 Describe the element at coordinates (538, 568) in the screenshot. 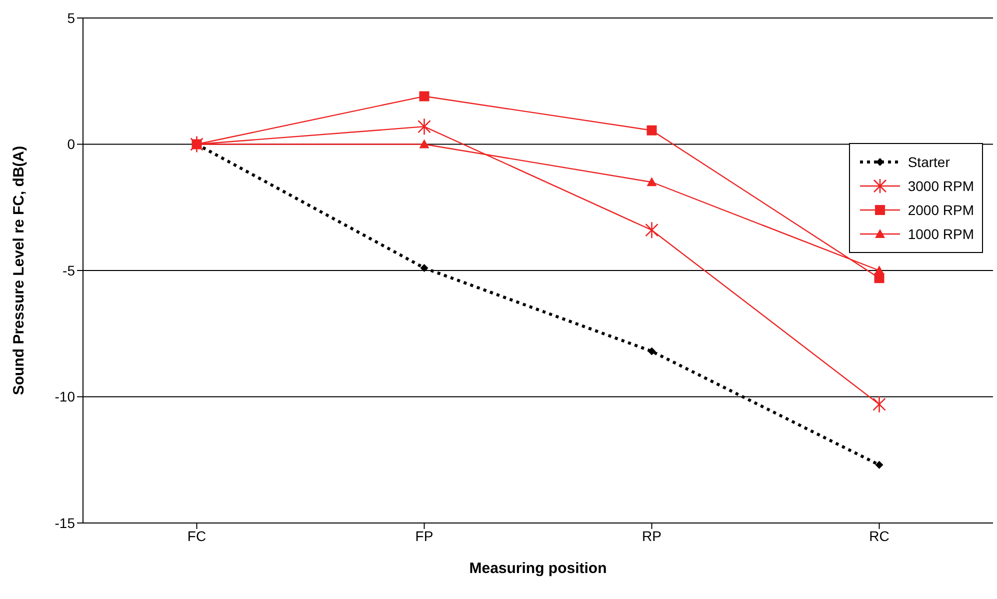

I see `x-axis-title: Measuring position` at that location.